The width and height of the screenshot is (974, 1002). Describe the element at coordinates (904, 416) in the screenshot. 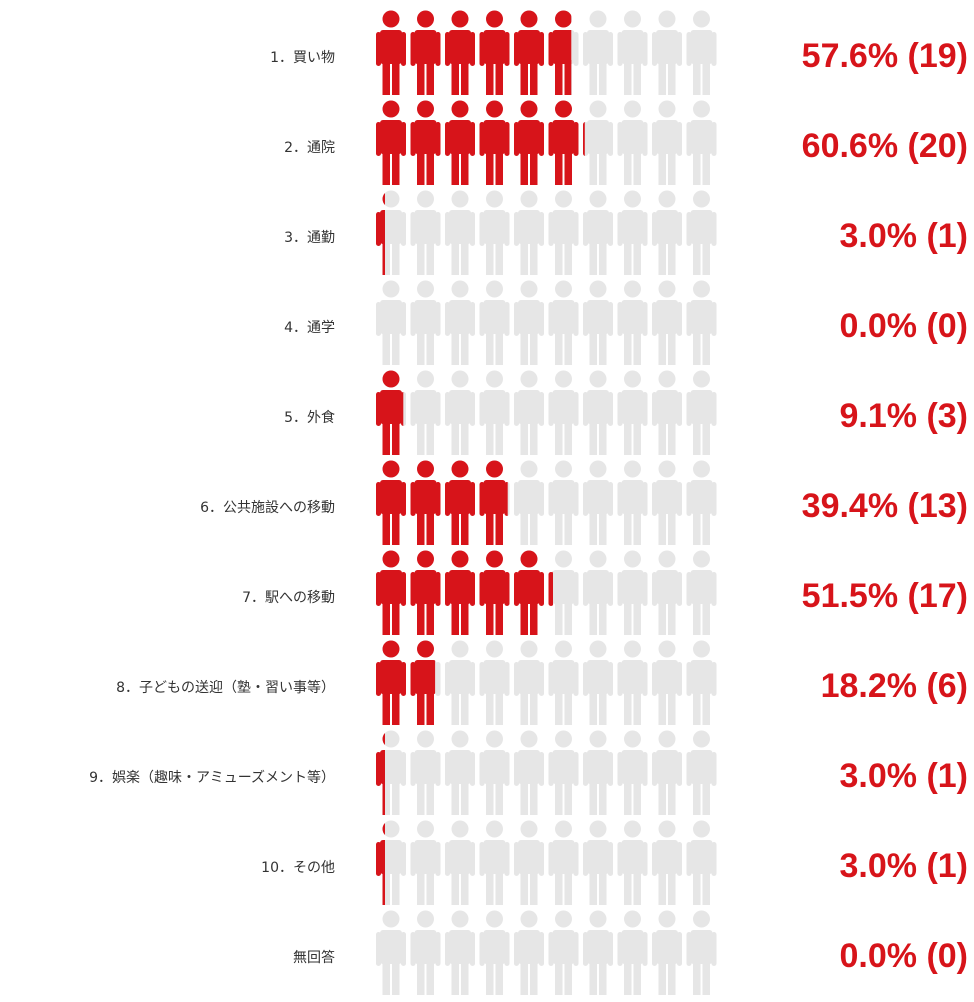

I see `value-label: 9.1% (3)` at that location.